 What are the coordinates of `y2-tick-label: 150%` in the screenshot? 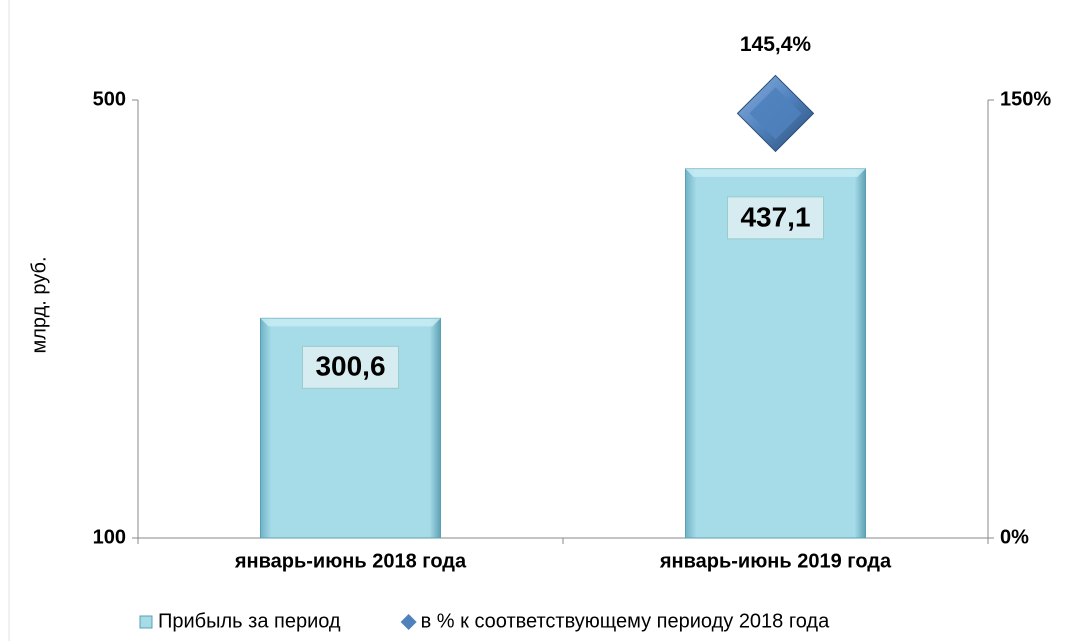 It's located at (1025, 99).